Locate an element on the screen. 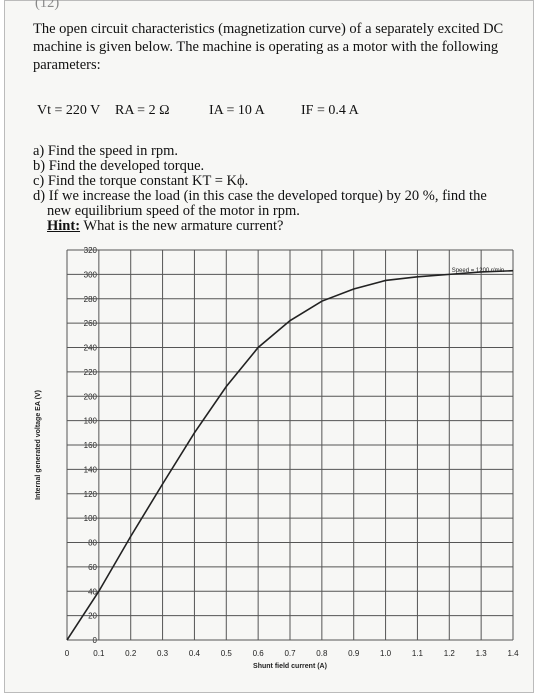 Image resolution: width=540 pixels, height=697 pixels. annotation: Speed = 1200 r/min is located at coordinates (478, 271).